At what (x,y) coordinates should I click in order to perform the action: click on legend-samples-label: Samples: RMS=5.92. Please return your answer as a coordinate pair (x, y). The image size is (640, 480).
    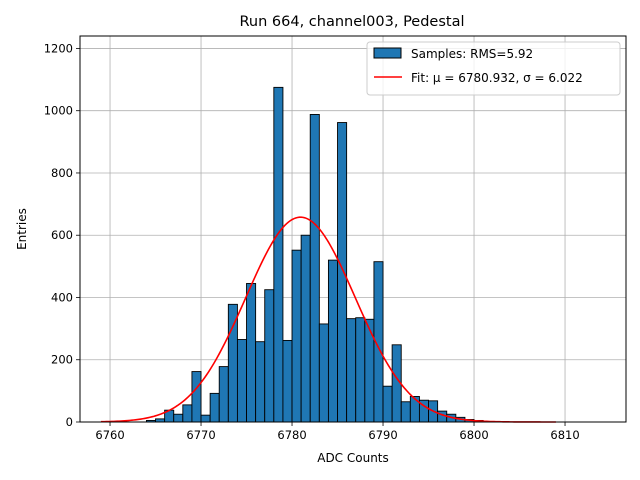
    Looking at the image, I should click on (472, 54).